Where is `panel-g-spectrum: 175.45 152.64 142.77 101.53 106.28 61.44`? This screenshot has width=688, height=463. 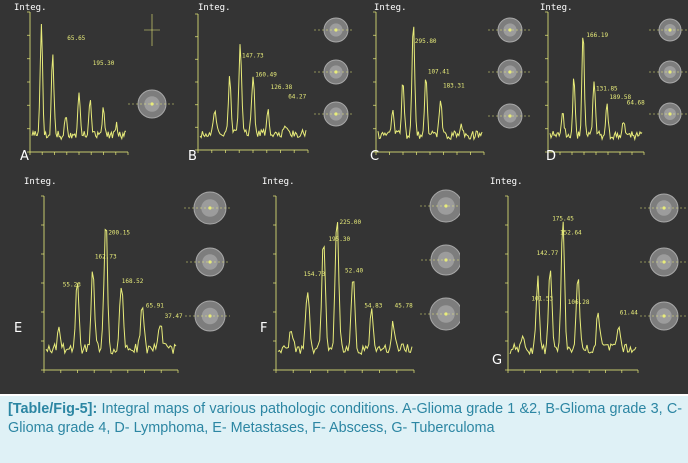
panel-g-spectrum: 175.45 152.64 142.77 101.53 106.28 61.44 is located at coordinates (596, 283).